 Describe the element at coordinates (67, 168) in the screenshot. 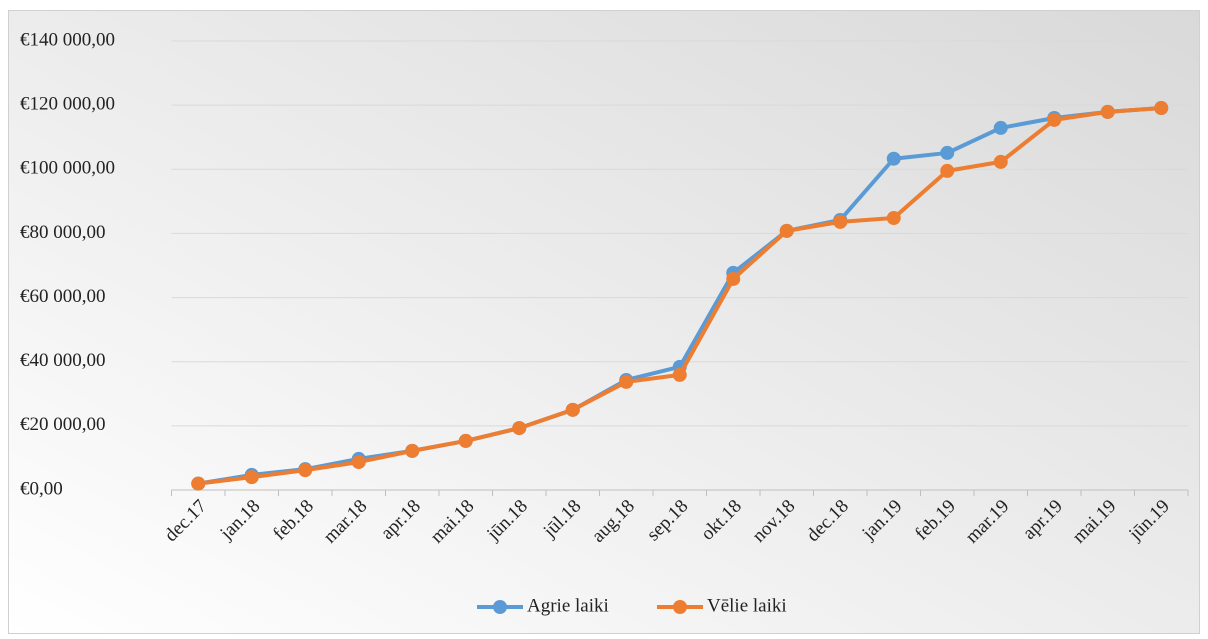

I see `y-tick-label: €100 000,00` at that location.